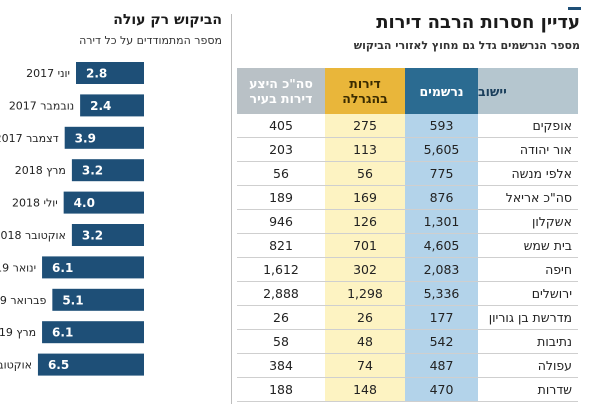 The height and width of the screenshot is (420, 590). Describe the element at coordinates (281, 317) in the screenshot. I see `cell-total: 26` at that location.